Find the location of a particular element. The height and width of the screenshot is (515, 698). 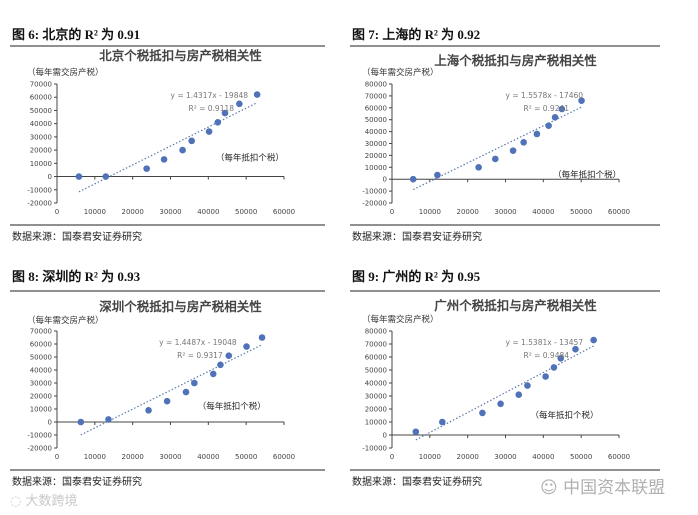

r-squared-label: R² = 0.9317 is located at coordinates (200, 355).